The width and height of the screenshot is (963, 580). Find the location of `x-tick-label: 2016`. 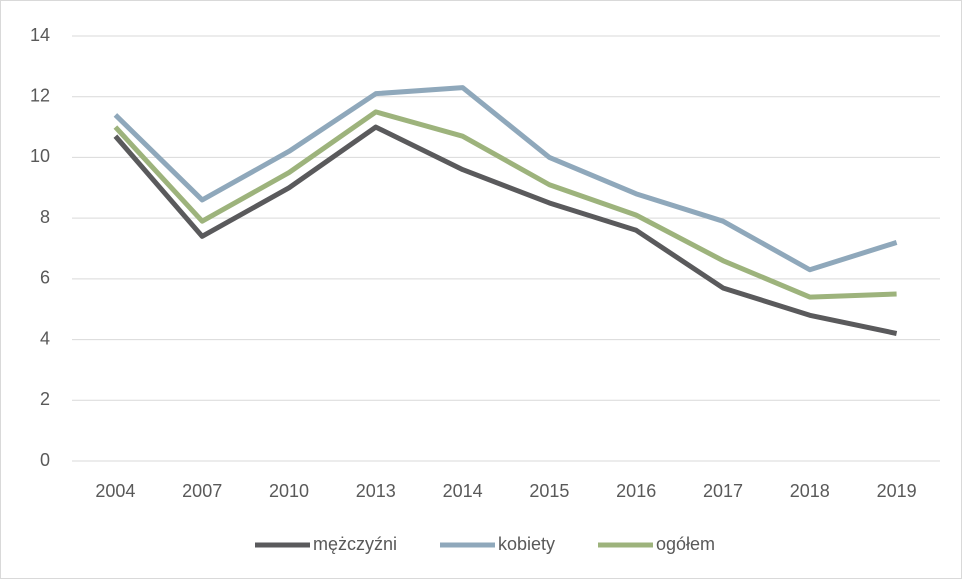

x-tick-label: 2016 is located at coordinates (636, 491).